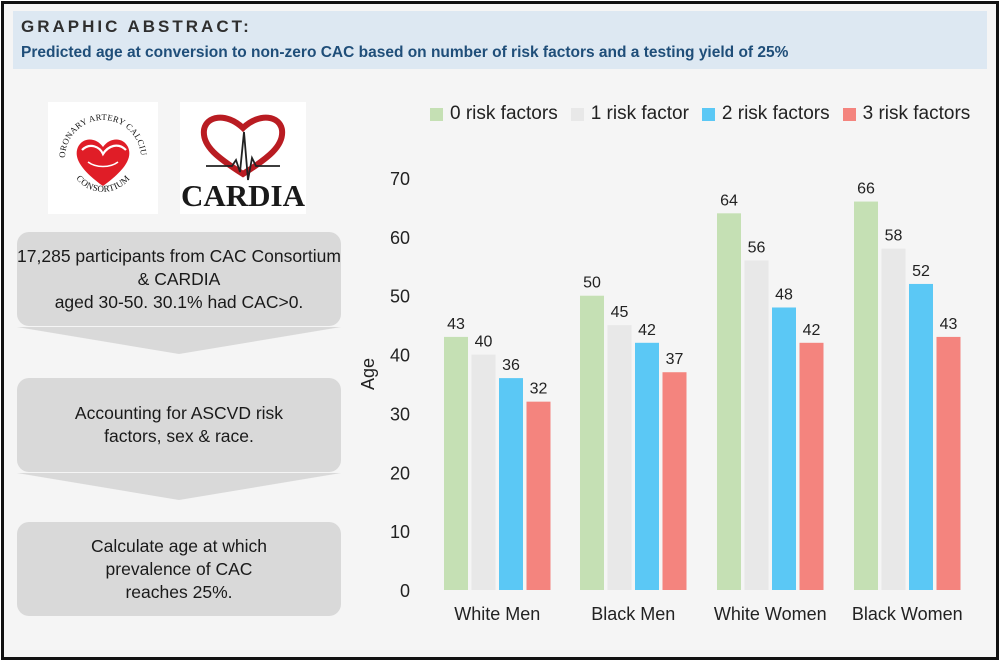 This screenshot has width=1000, height=660. I want to click on y-axis-label: Age, so click(368, 374).